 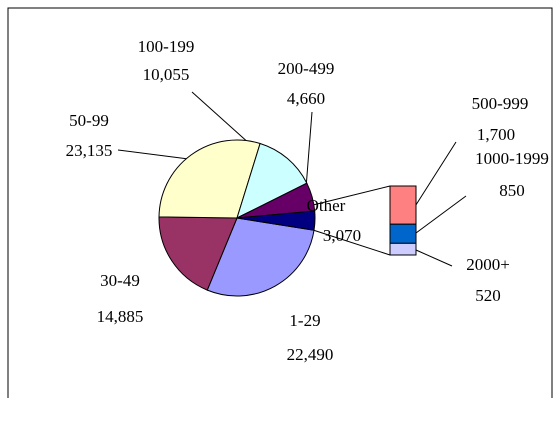 I want to click on breakdown-label: 1000-1999, so click(x=512, y=158).